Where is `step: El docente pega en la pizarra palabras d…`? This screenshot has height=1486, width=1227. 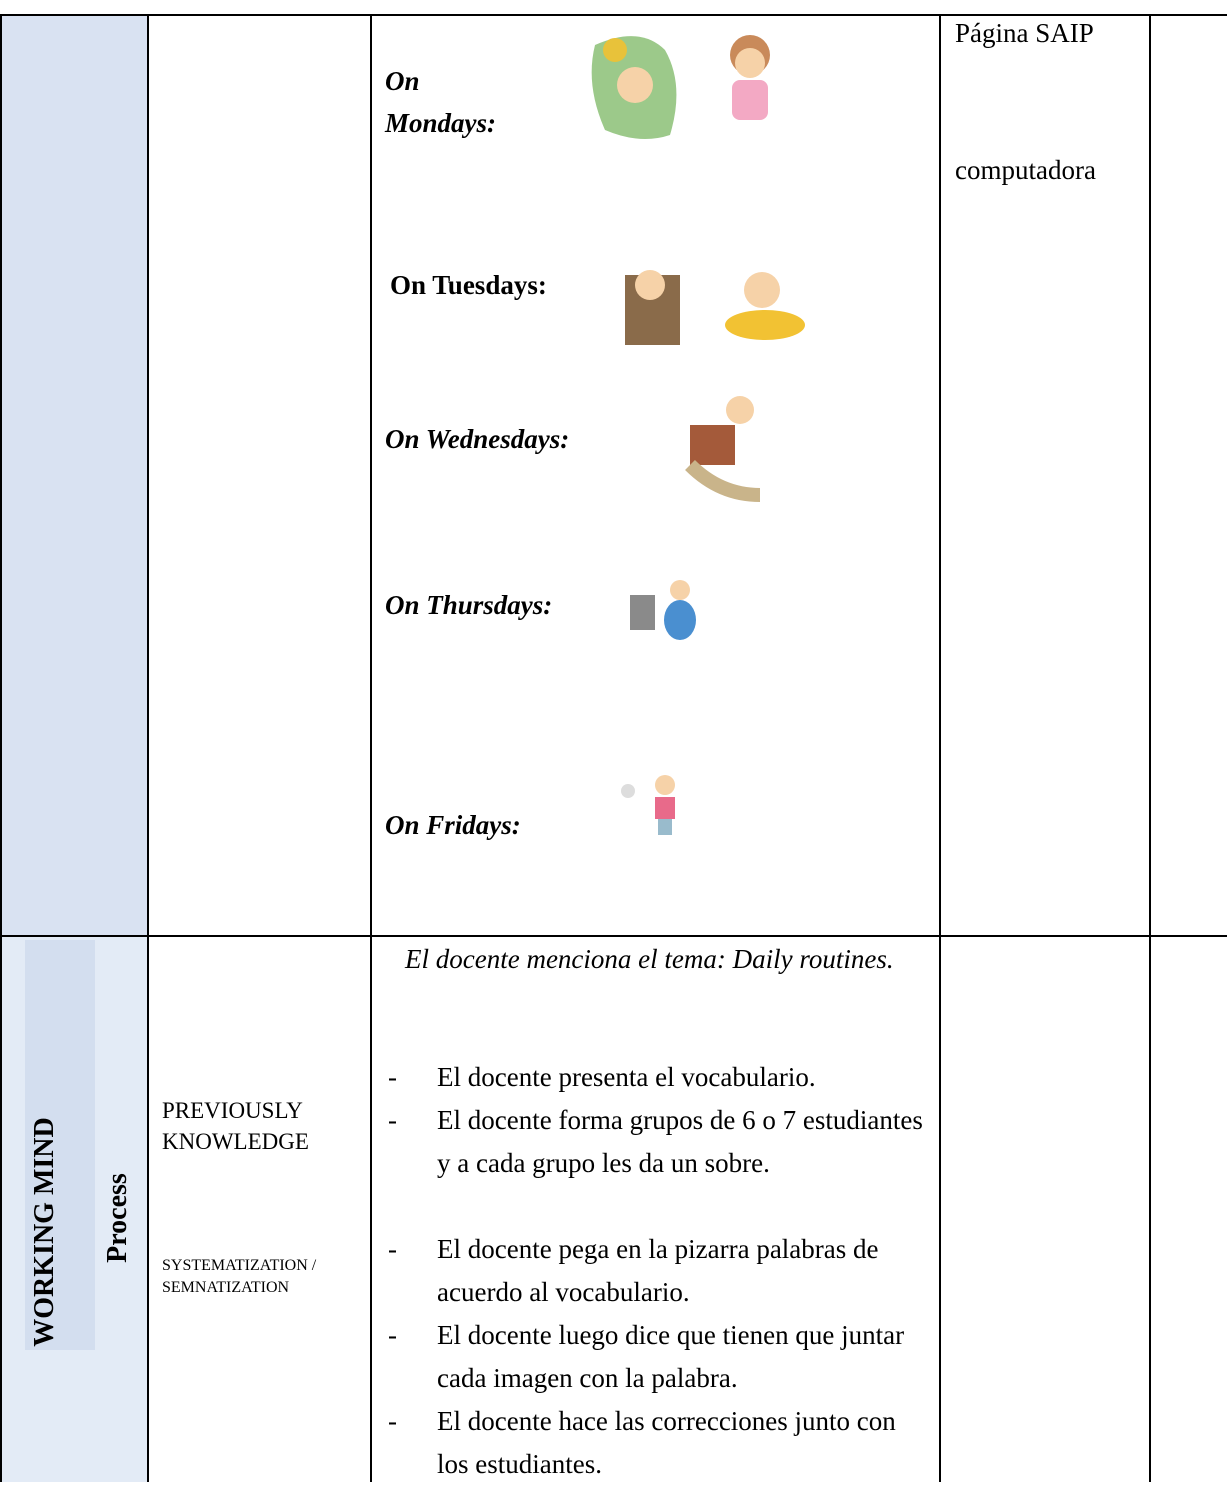 step: El docente pega en la pizarra palabras d… is located at coordinates (658, 1270).